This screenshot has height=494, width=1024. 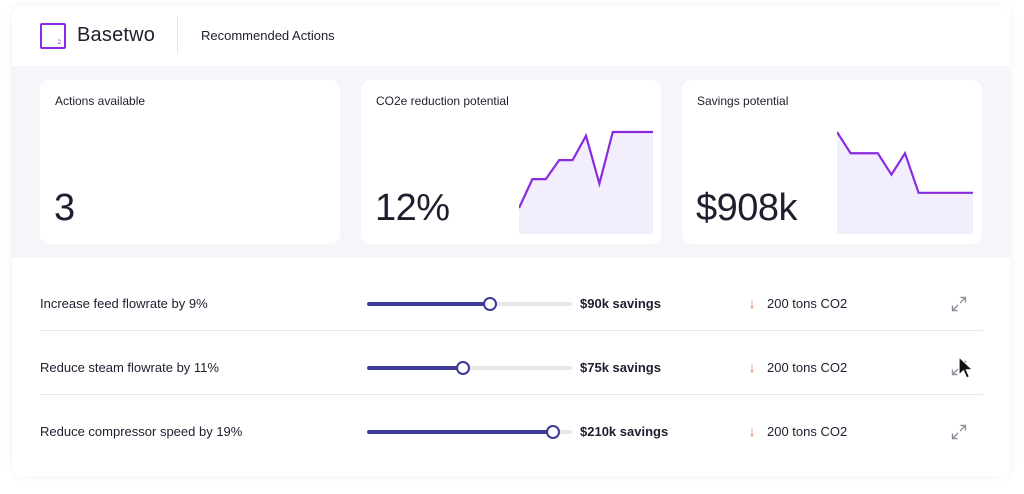 What do you see at coordinates (100, 101) in the screenshot?
I see `card-label: Actions available` at bounding box center [100, 101].